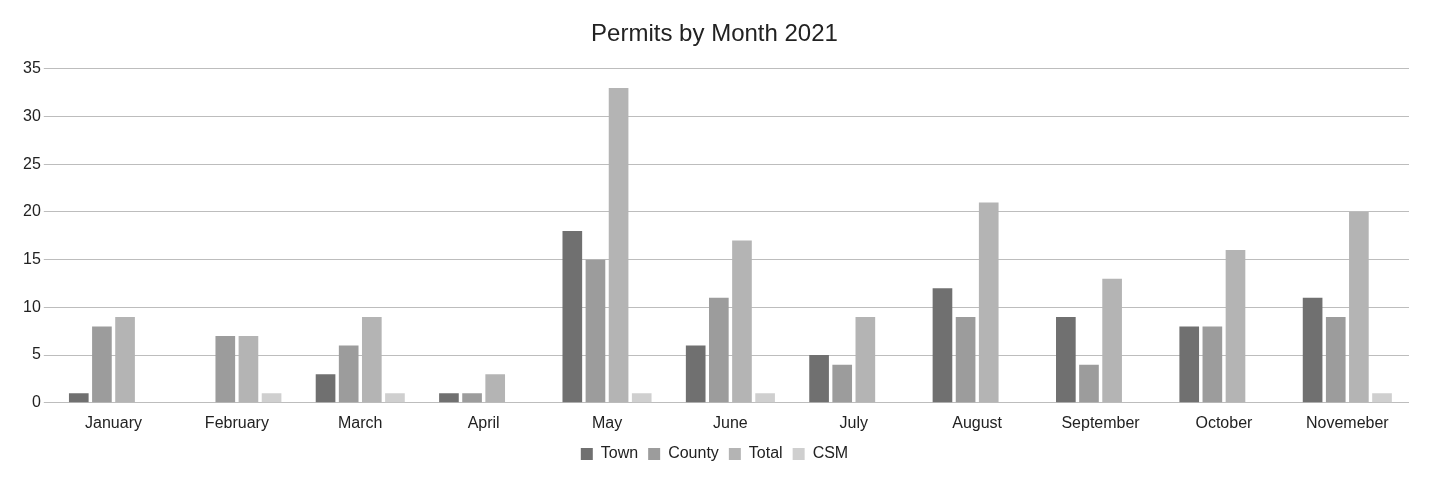 This screenshot has width=1429, height=482. I want to click on legend-label: County, so click(693, 453).